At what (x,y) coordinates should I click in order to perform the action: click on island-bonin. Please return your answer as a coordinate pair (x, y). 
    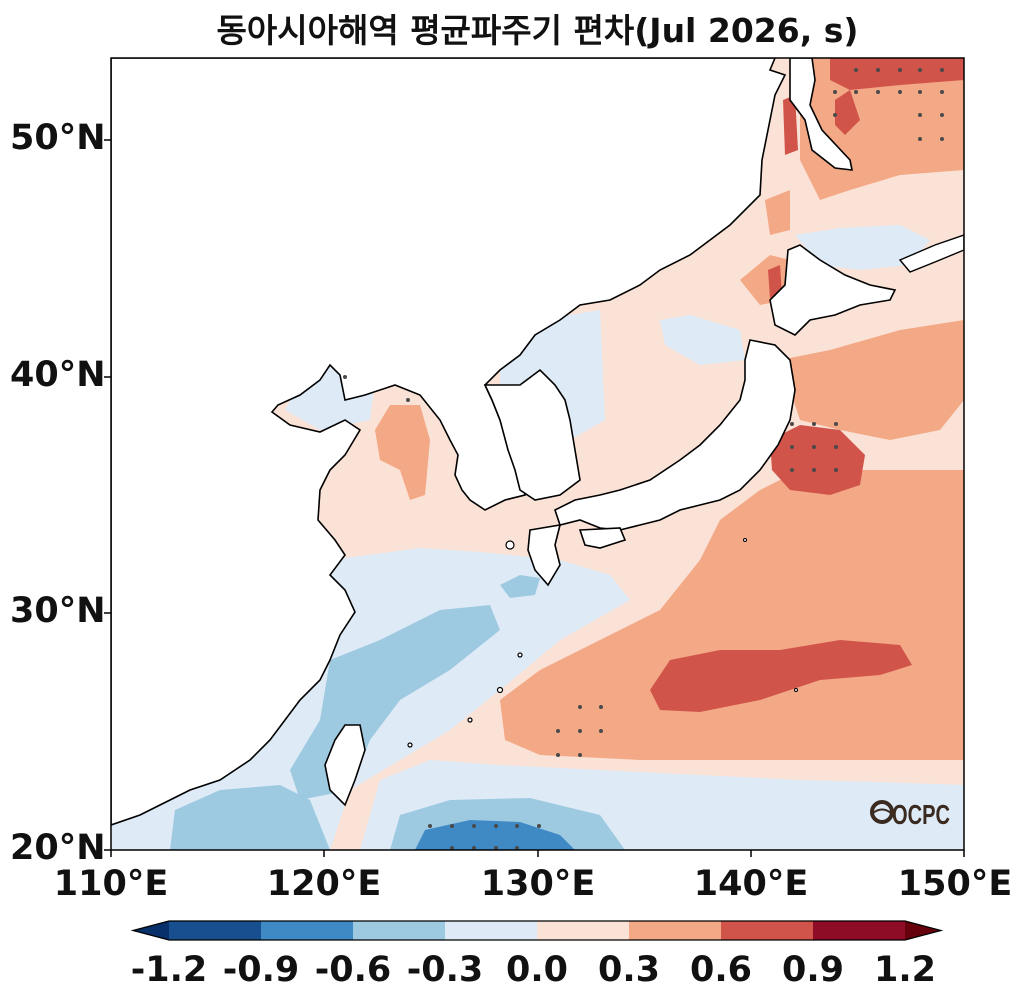
    Looking at the image, I should click on (796, 690).